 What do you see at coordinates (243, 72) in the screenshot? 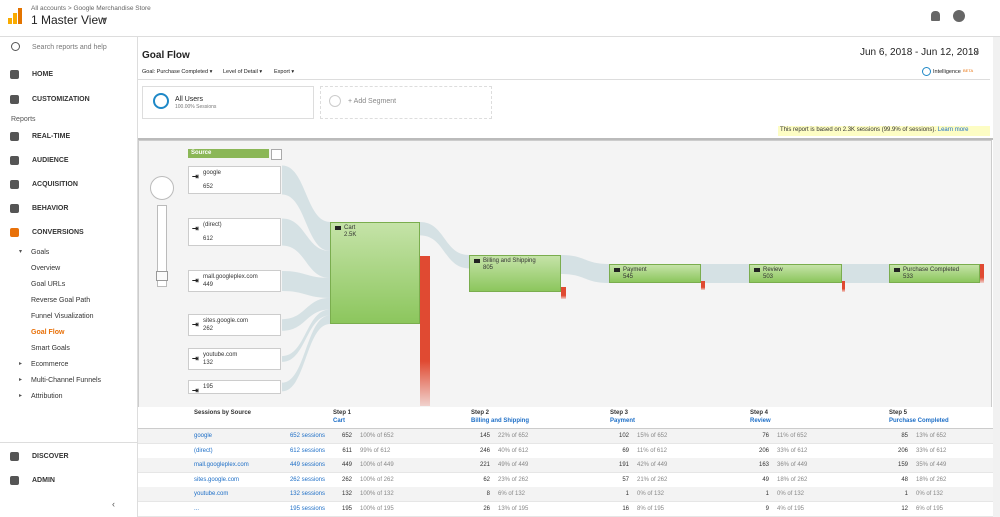
I see `toolbar-button: Level of Detail ▾` at bounding box center [243, 72].